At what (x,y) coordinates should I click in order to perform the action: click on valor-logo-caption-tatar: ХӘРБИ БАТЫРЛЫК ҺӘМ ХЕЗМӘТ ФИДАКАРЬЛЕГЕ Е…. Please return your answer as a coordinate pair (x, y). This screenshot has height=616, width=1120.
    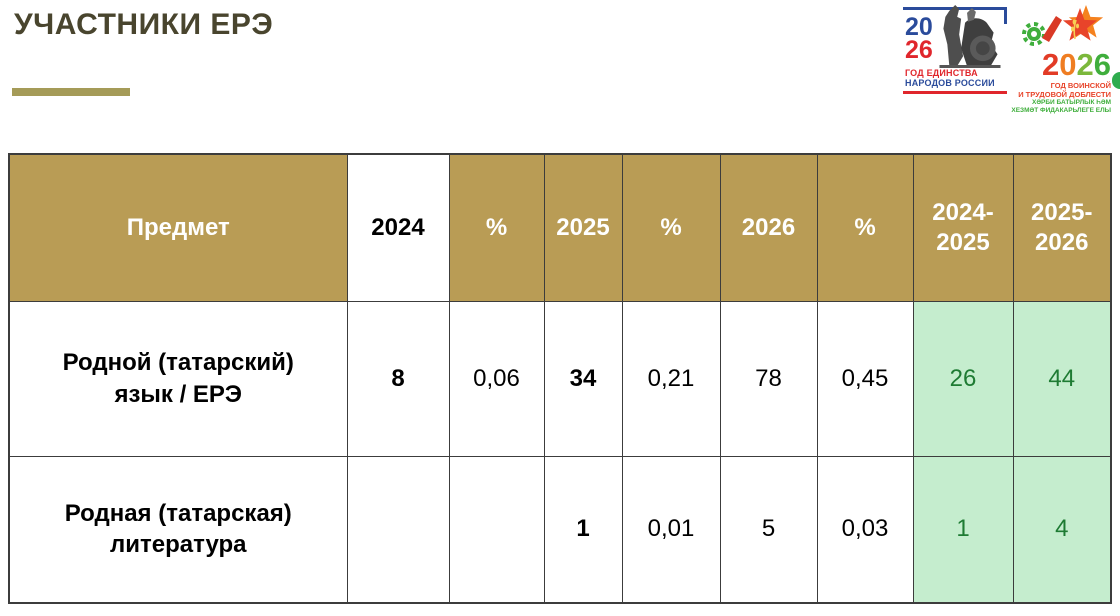
    Looking at the image, I should click on (1061, 107).